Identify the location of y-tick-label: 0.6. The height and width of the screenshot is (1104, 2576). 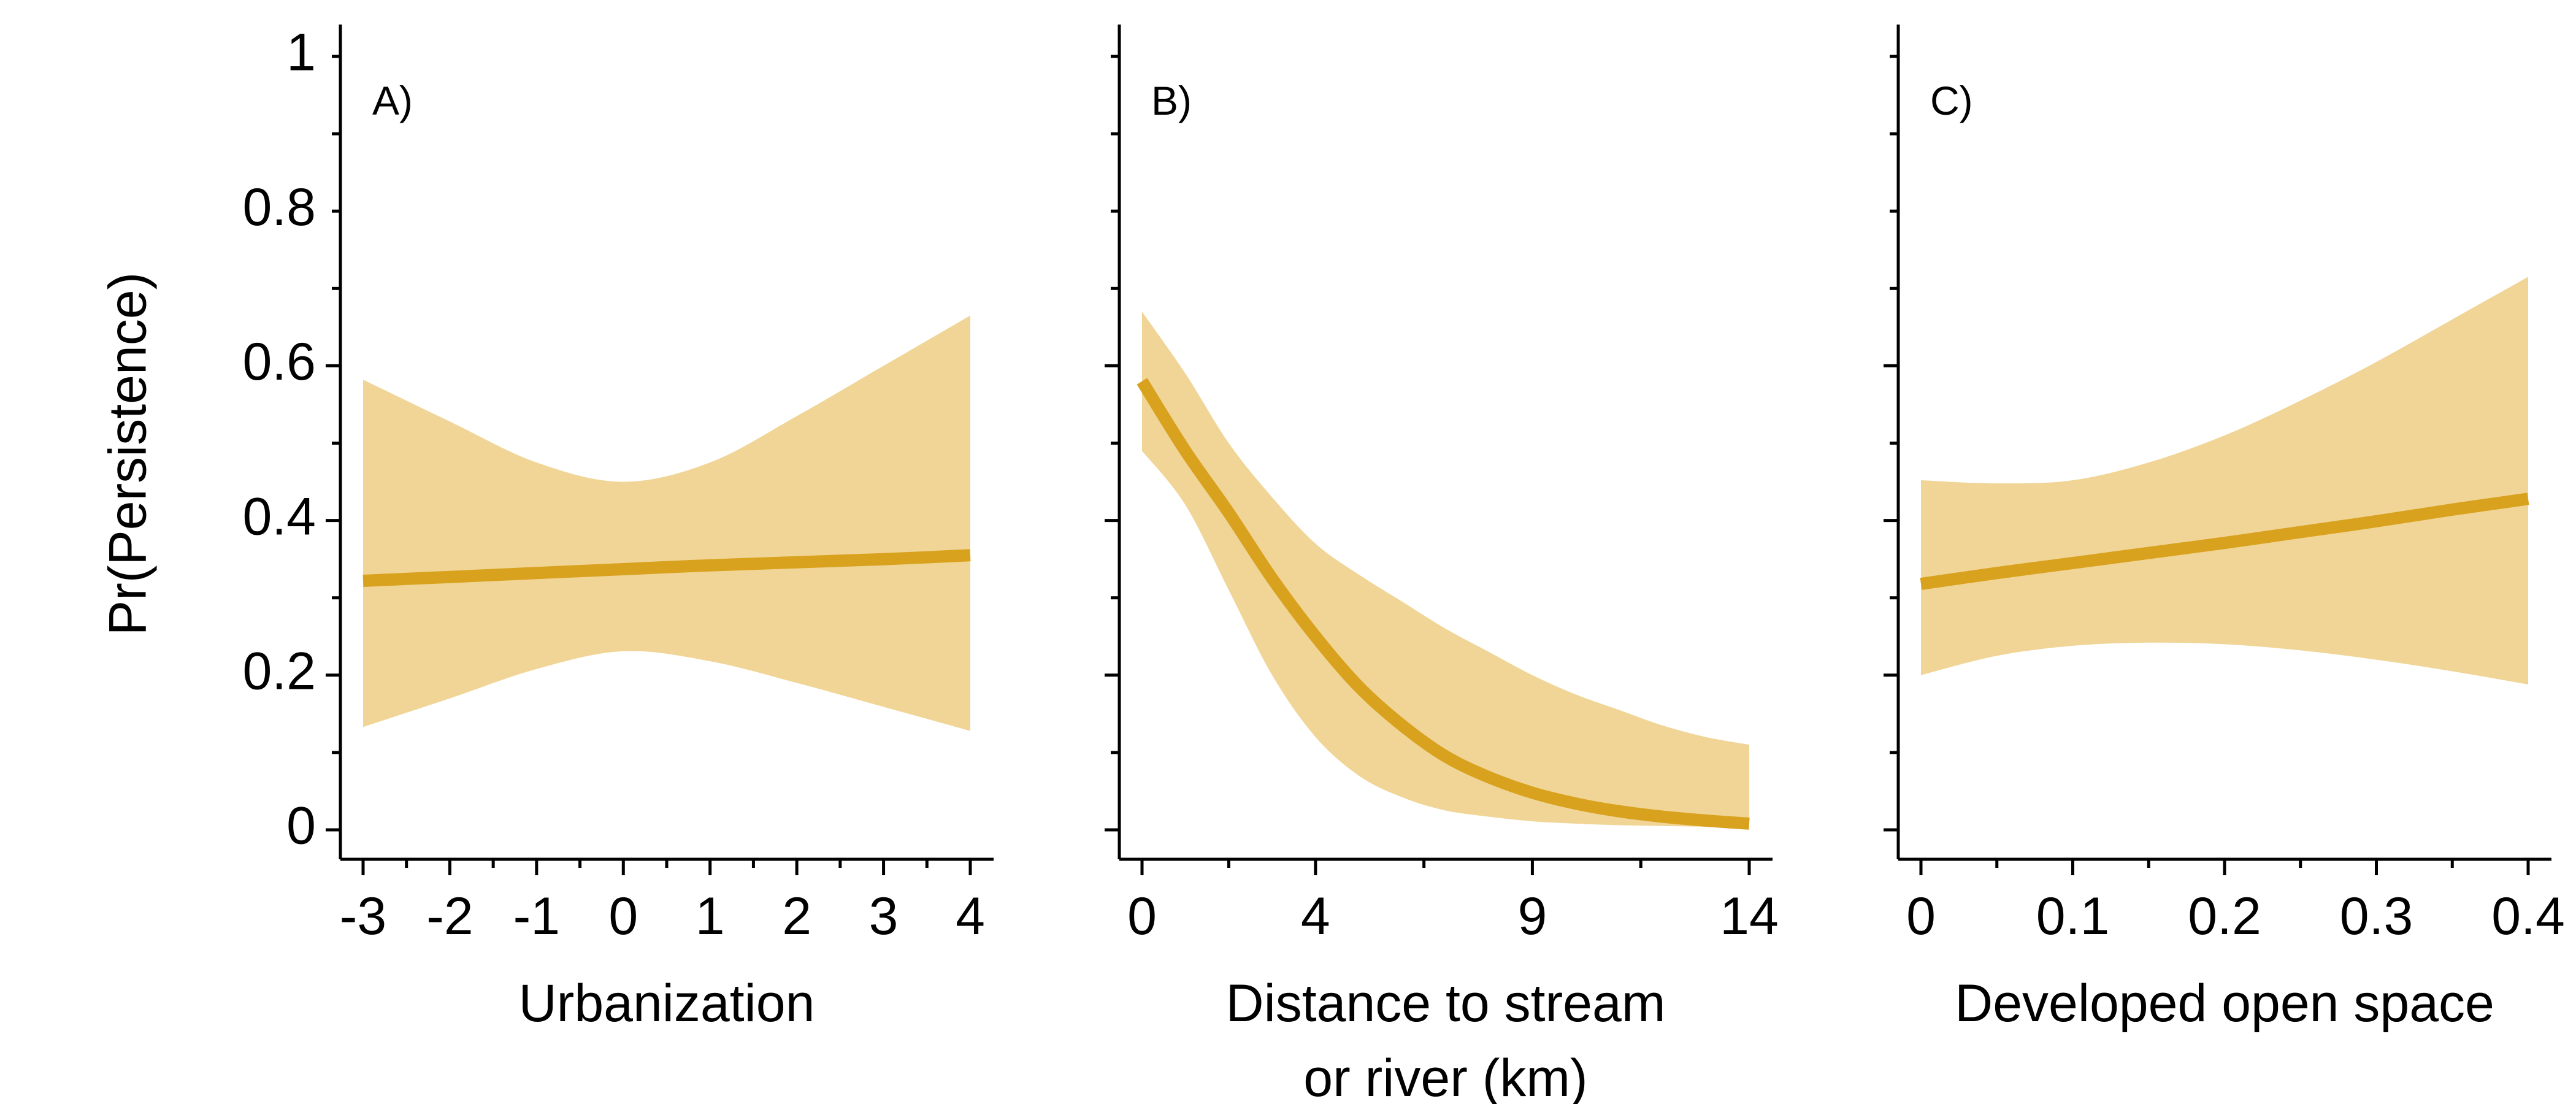
(279, 361).